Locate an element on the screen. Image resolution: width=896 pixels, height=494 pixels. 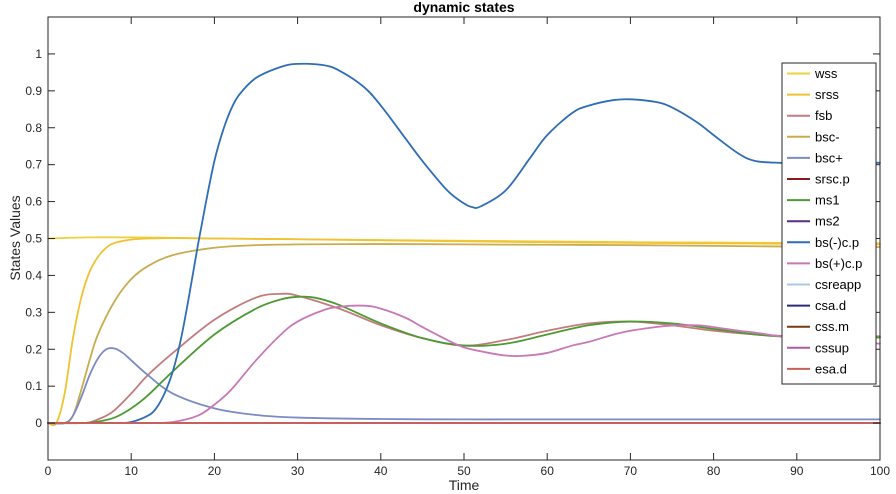
y-tick-label: 1 is located at coordinates (38, 54).